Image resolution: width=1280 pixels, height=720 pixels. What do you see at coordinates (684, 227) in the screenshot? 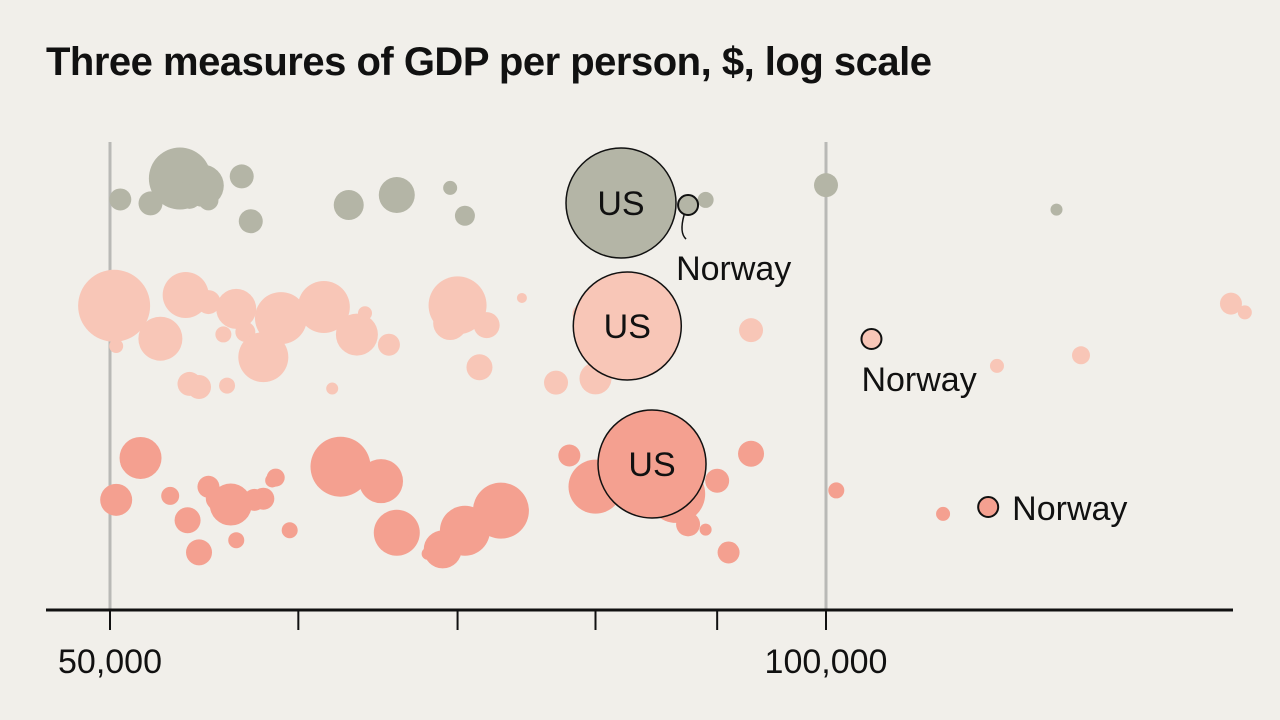
I see `norway-leader-line` at bounding box center [684, 227].